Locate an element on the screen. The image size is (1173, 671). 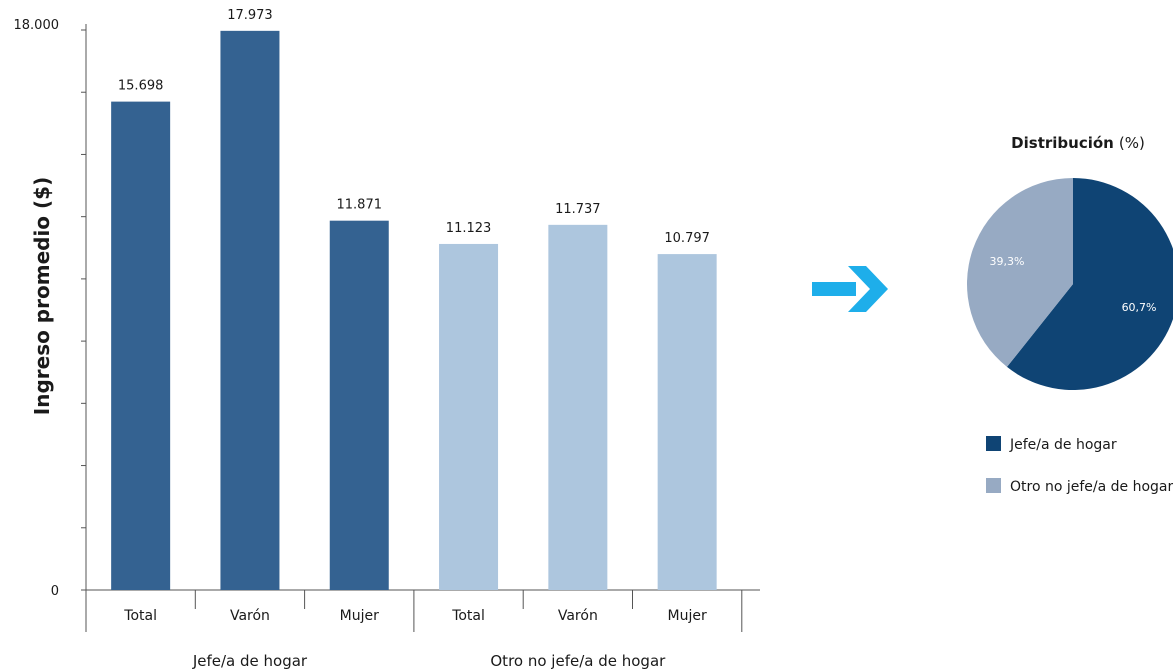
category-dividers is located at coordinates (468, 611).